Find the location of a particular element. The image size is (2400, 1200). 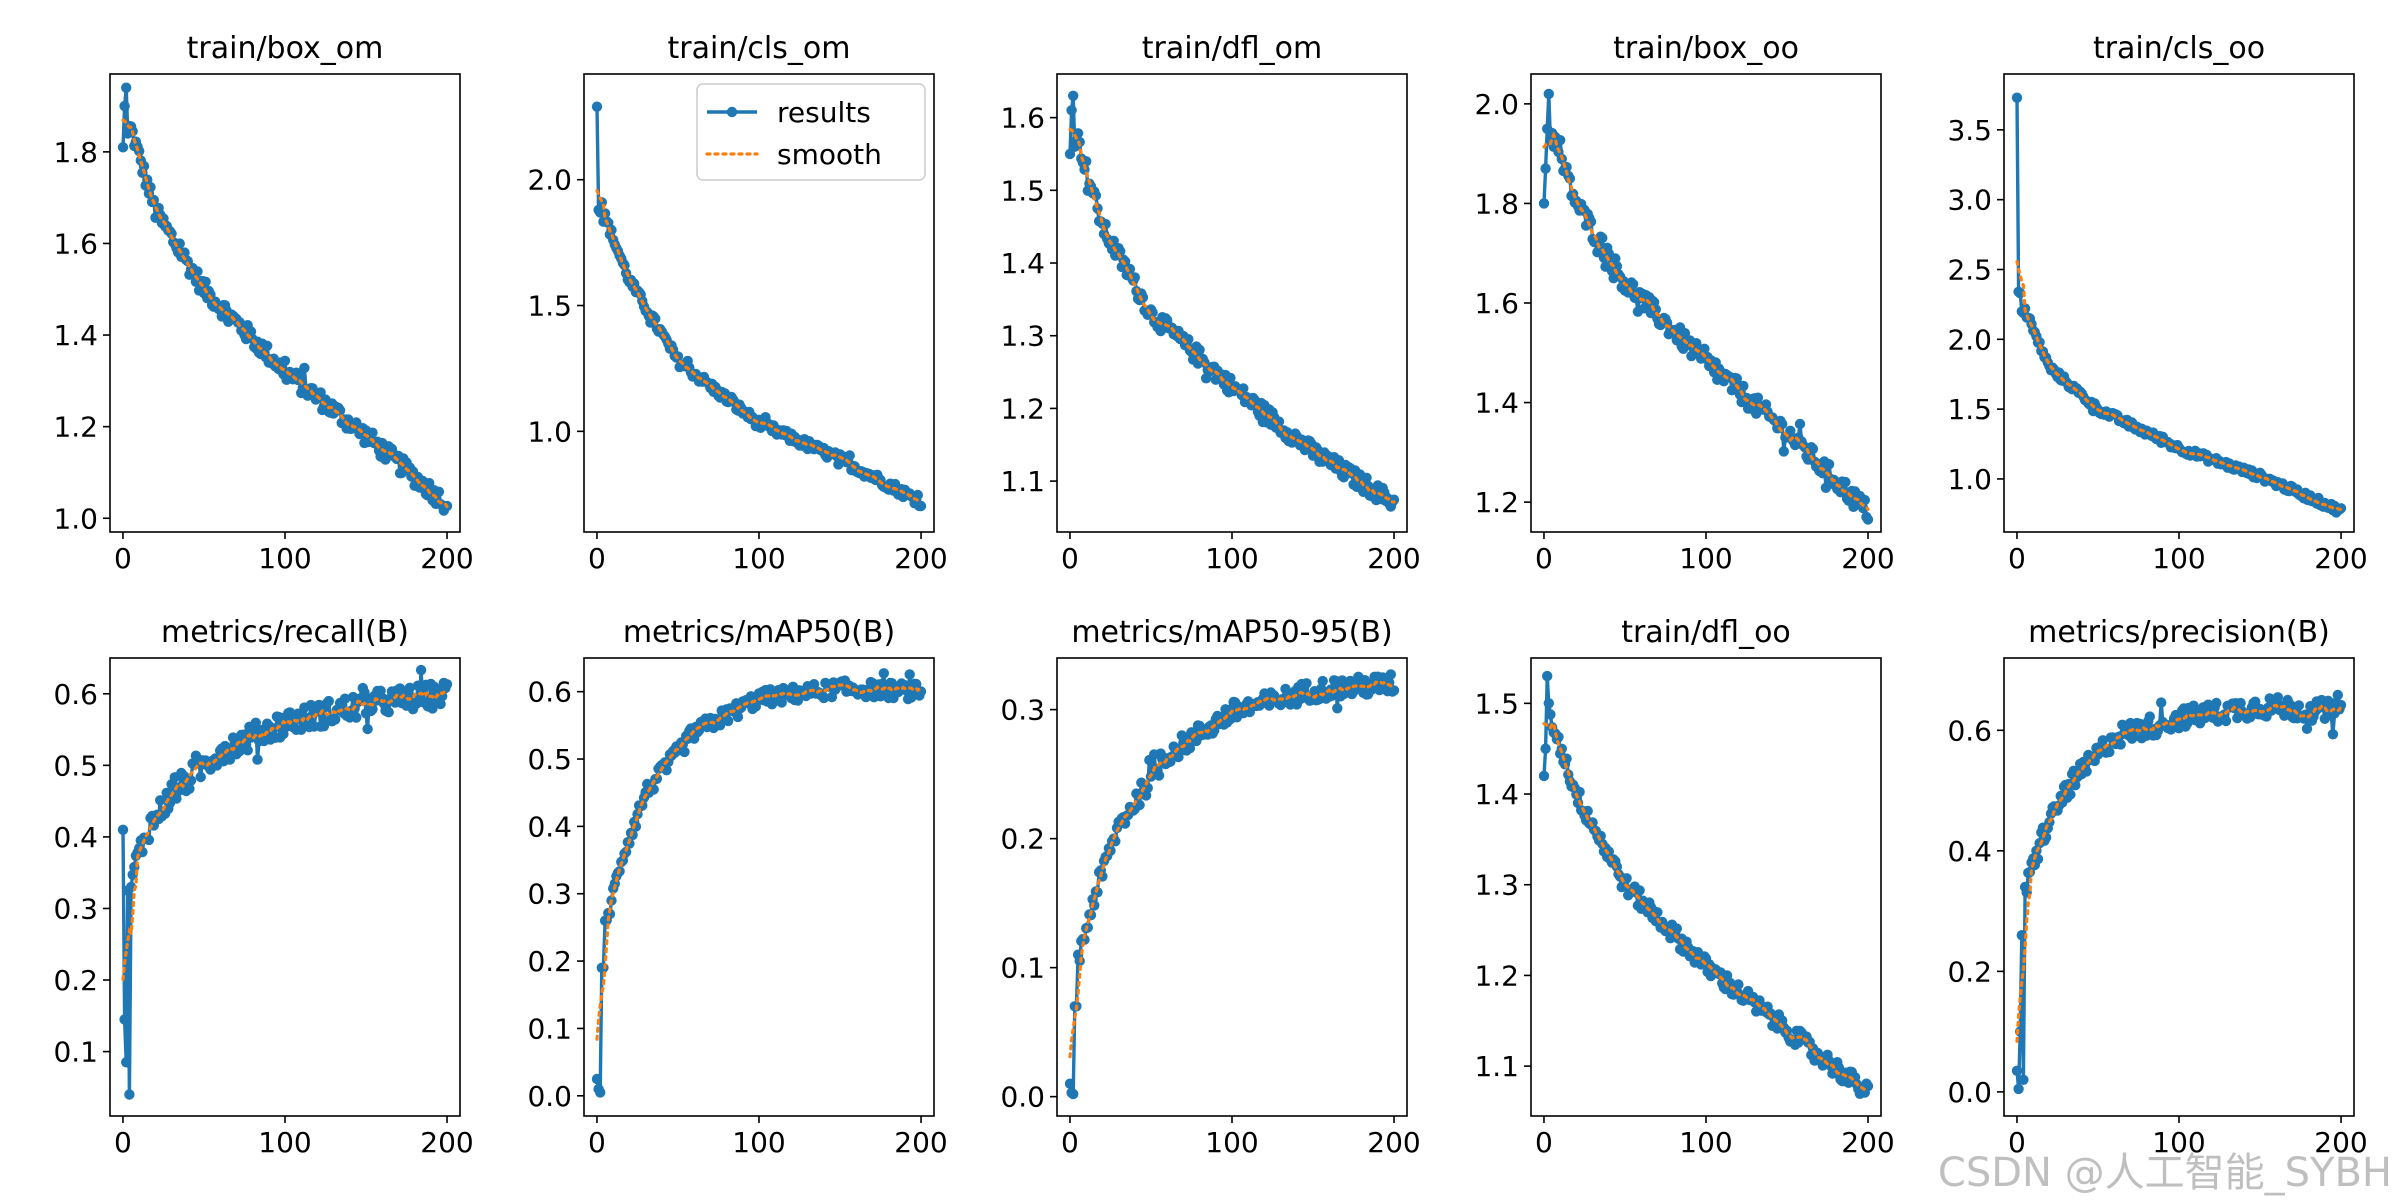

chart-panel: train/dfl_om 0 100 200 1.1 1.2 1.3 1.4 1.5 1.6 is located at coordinates (1210, 303).